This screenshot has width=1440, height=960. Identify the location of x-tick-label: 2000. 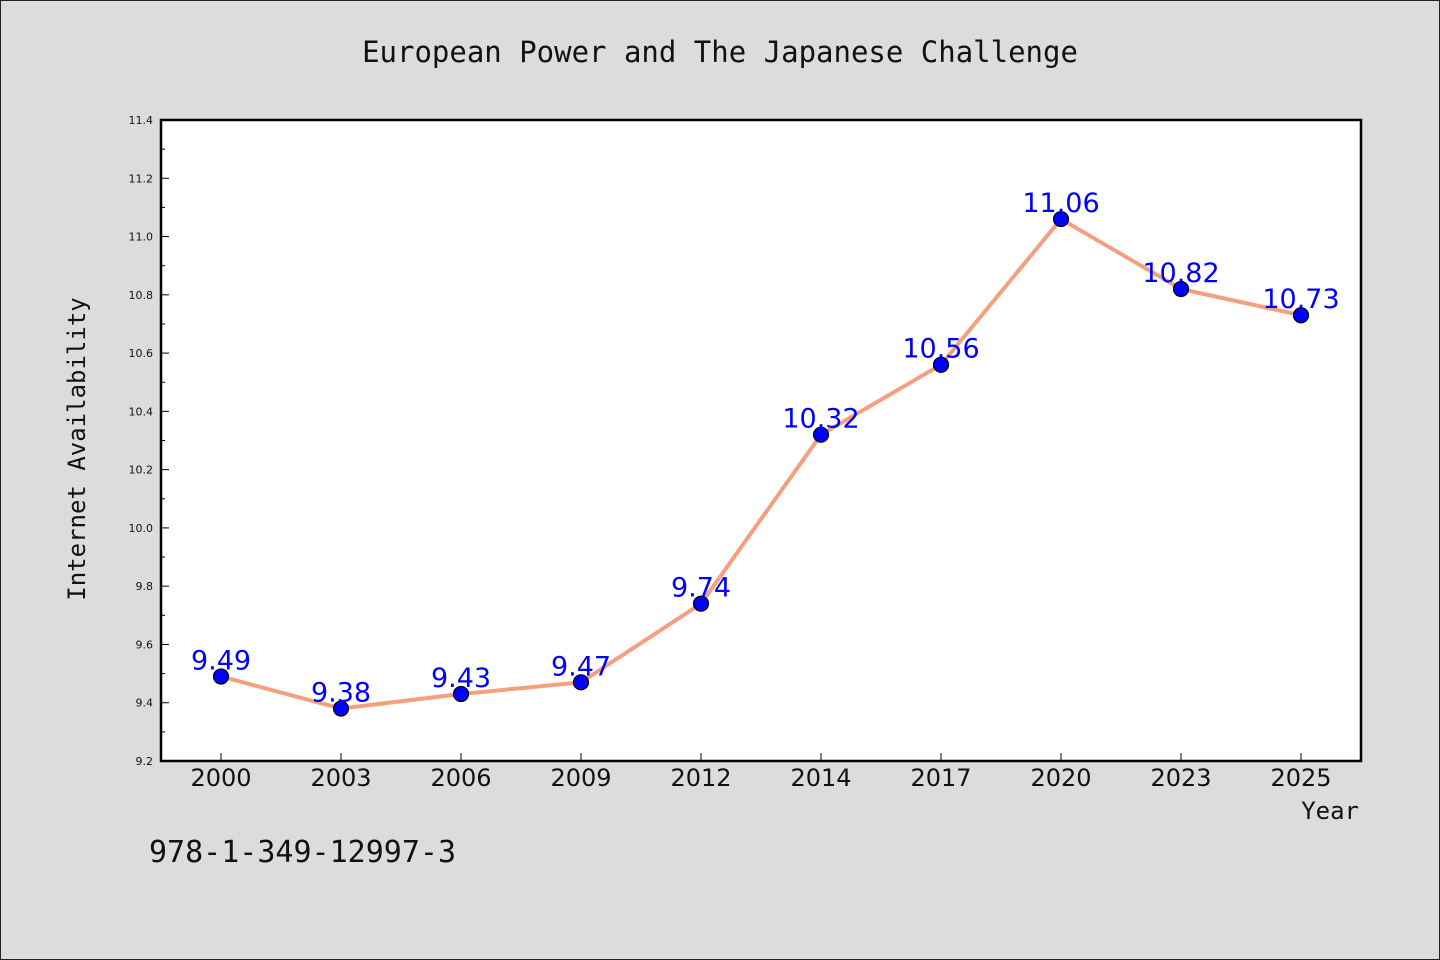
(220, 778).